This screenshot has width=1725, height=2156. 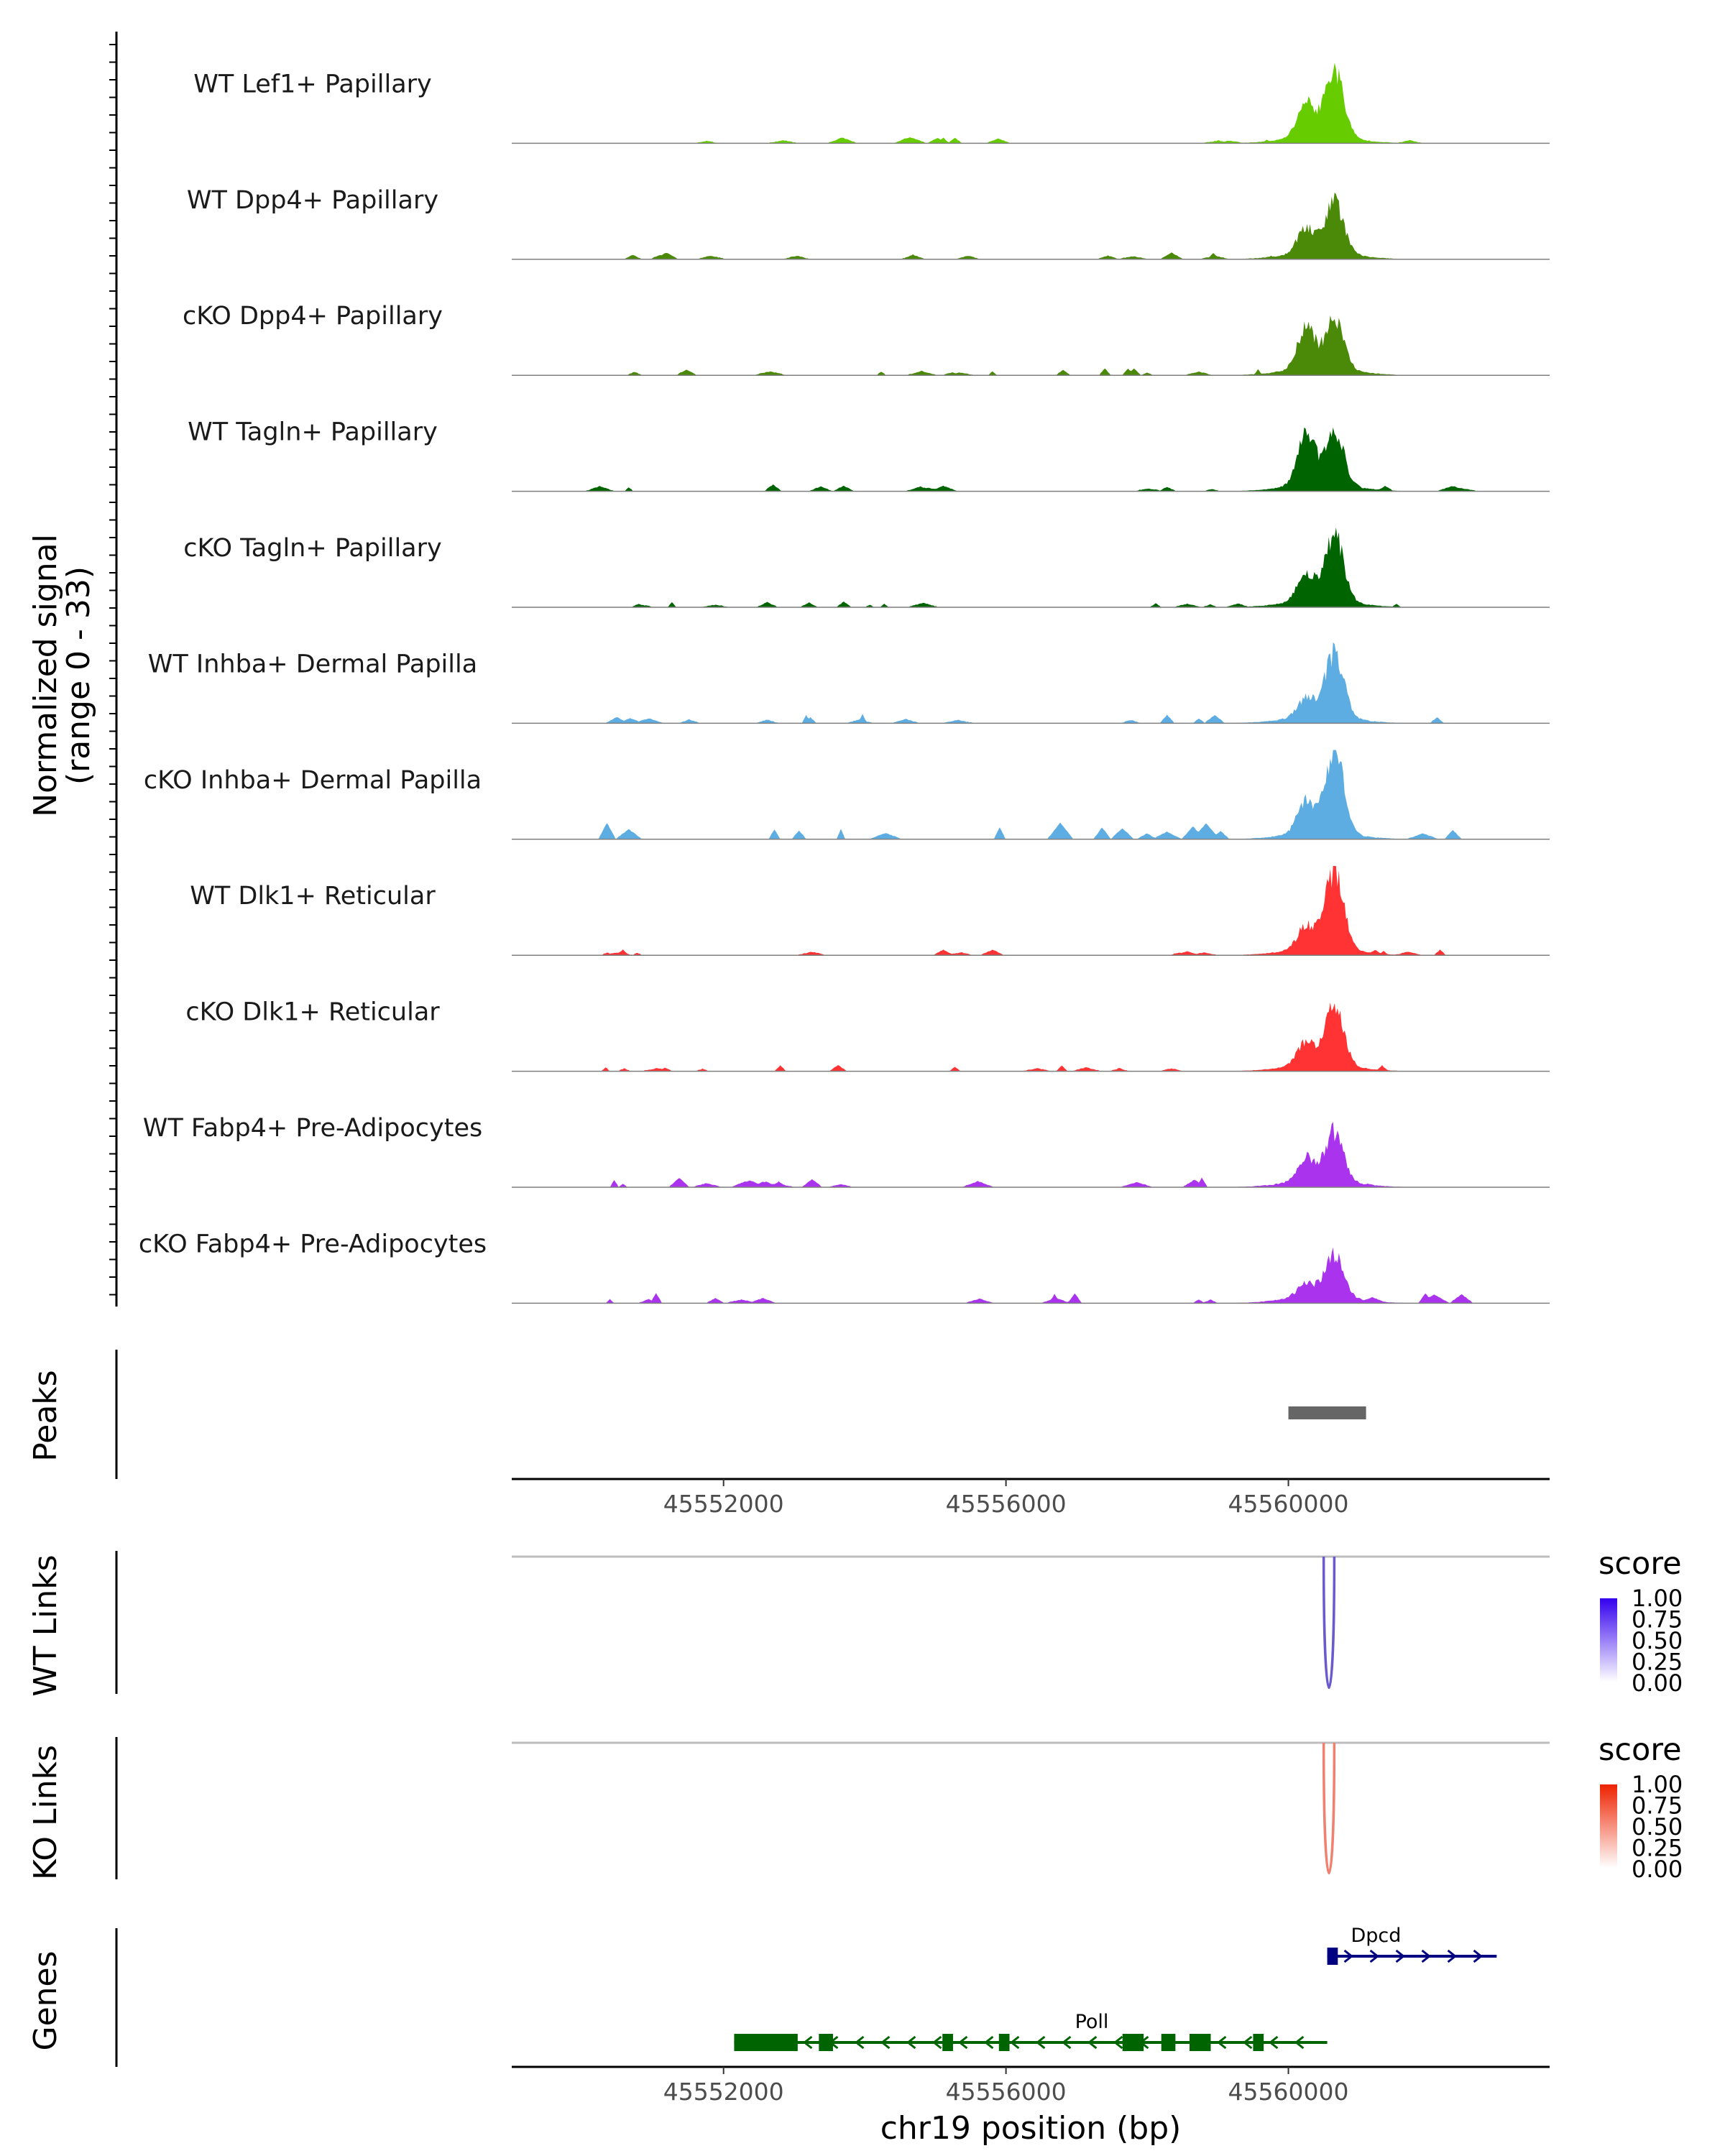 I want to click on coverage-track-label: cKO Fabp4+ Pre-Adipocytes, so click(x=313, y=1244).